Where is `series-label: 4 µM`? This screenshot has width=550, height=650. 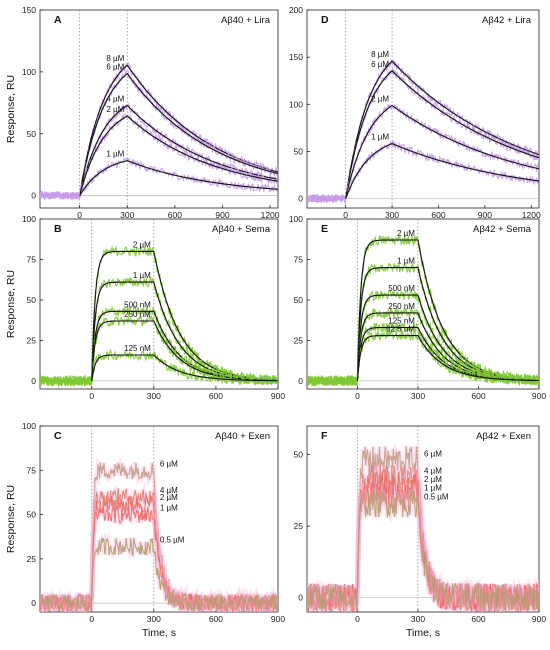
series-label: 4 µM is located at coordinates (433, 471).